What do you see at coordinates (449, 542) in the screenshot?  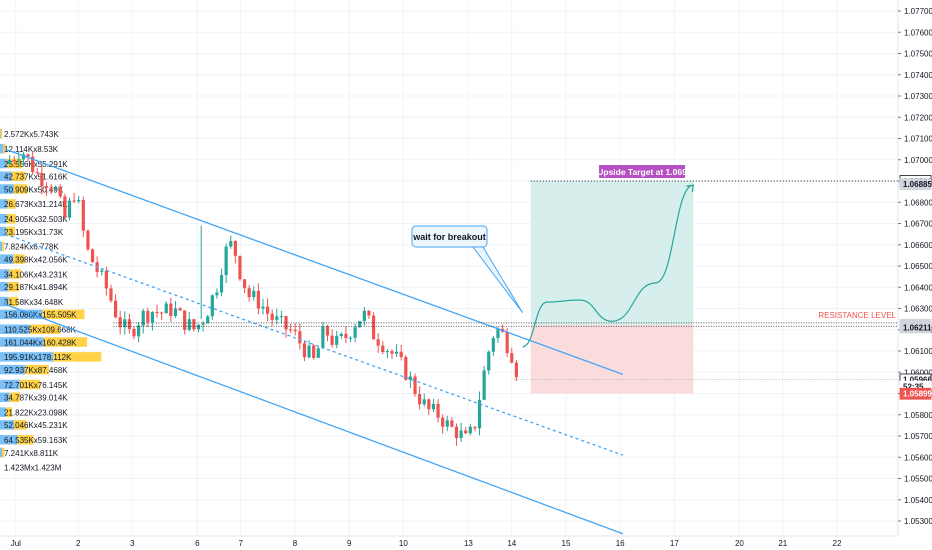 I see `x-axis: Jul 2 3 6 7 8 9 10 13 14 15 16 17 20 21 22` at bounding box center [449, 542].